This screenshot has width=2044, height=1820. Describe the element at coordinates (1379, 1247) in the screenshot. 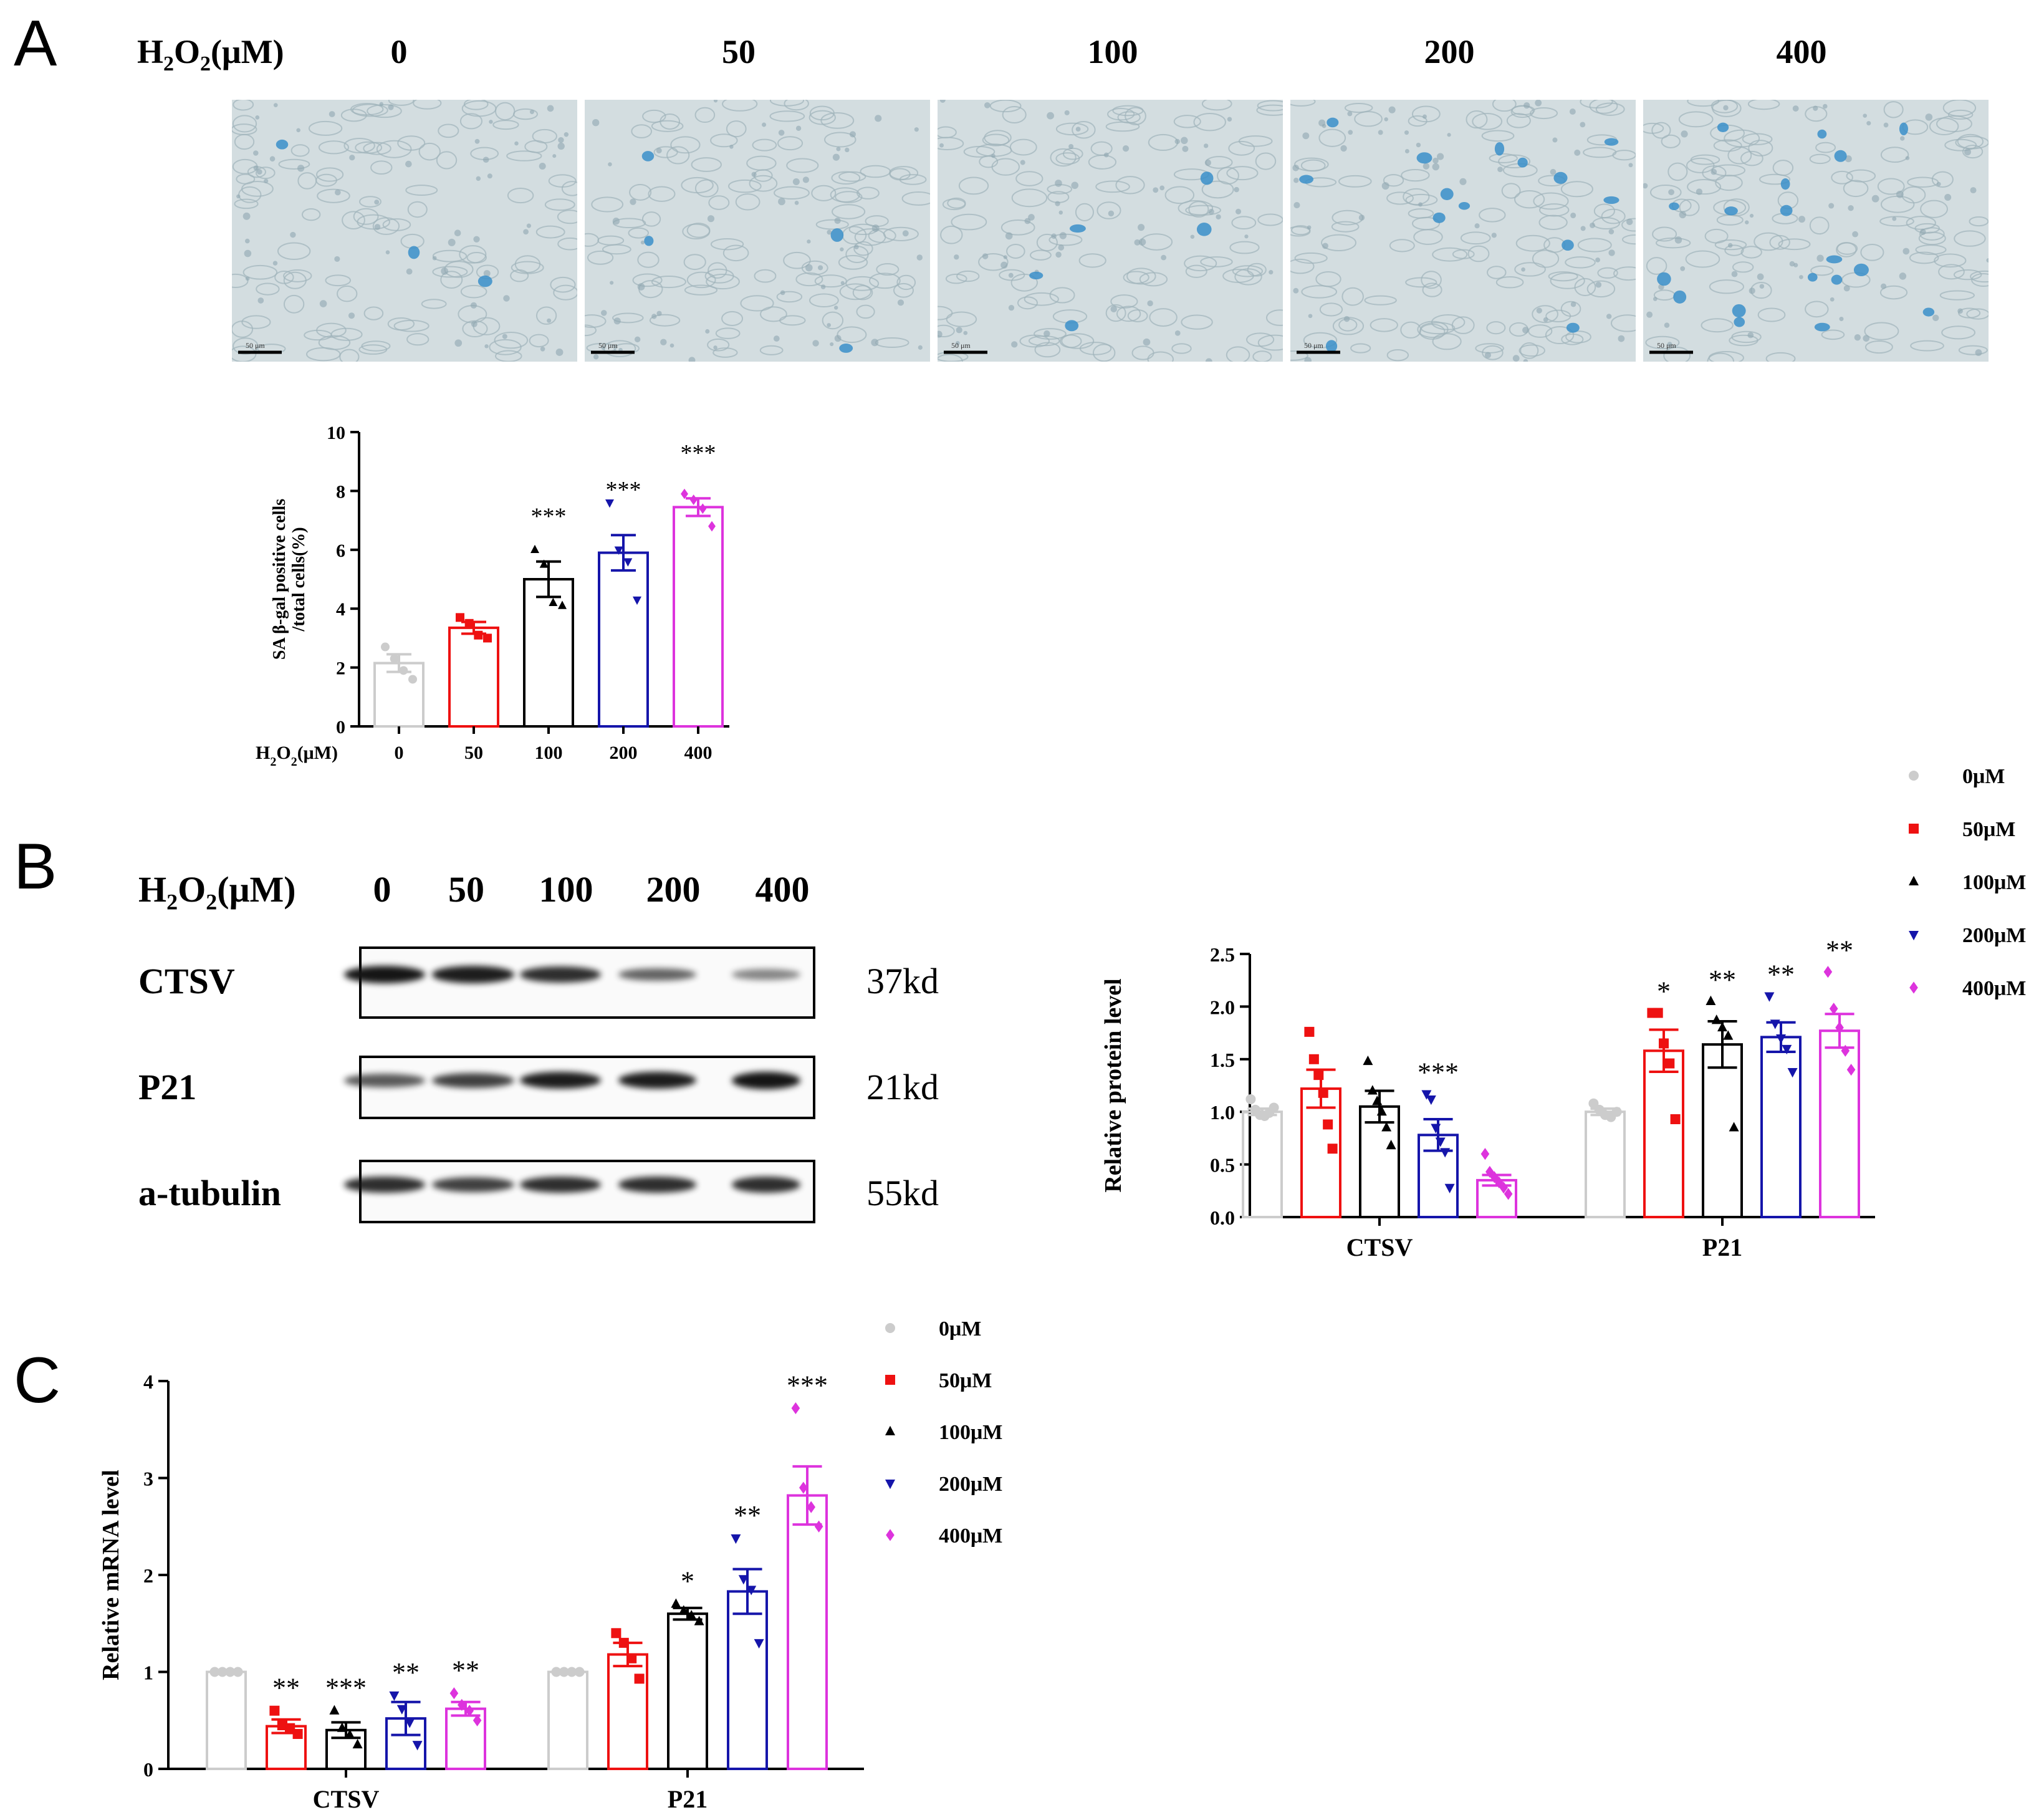

I see `x-tick-label: CTSV` at that location.